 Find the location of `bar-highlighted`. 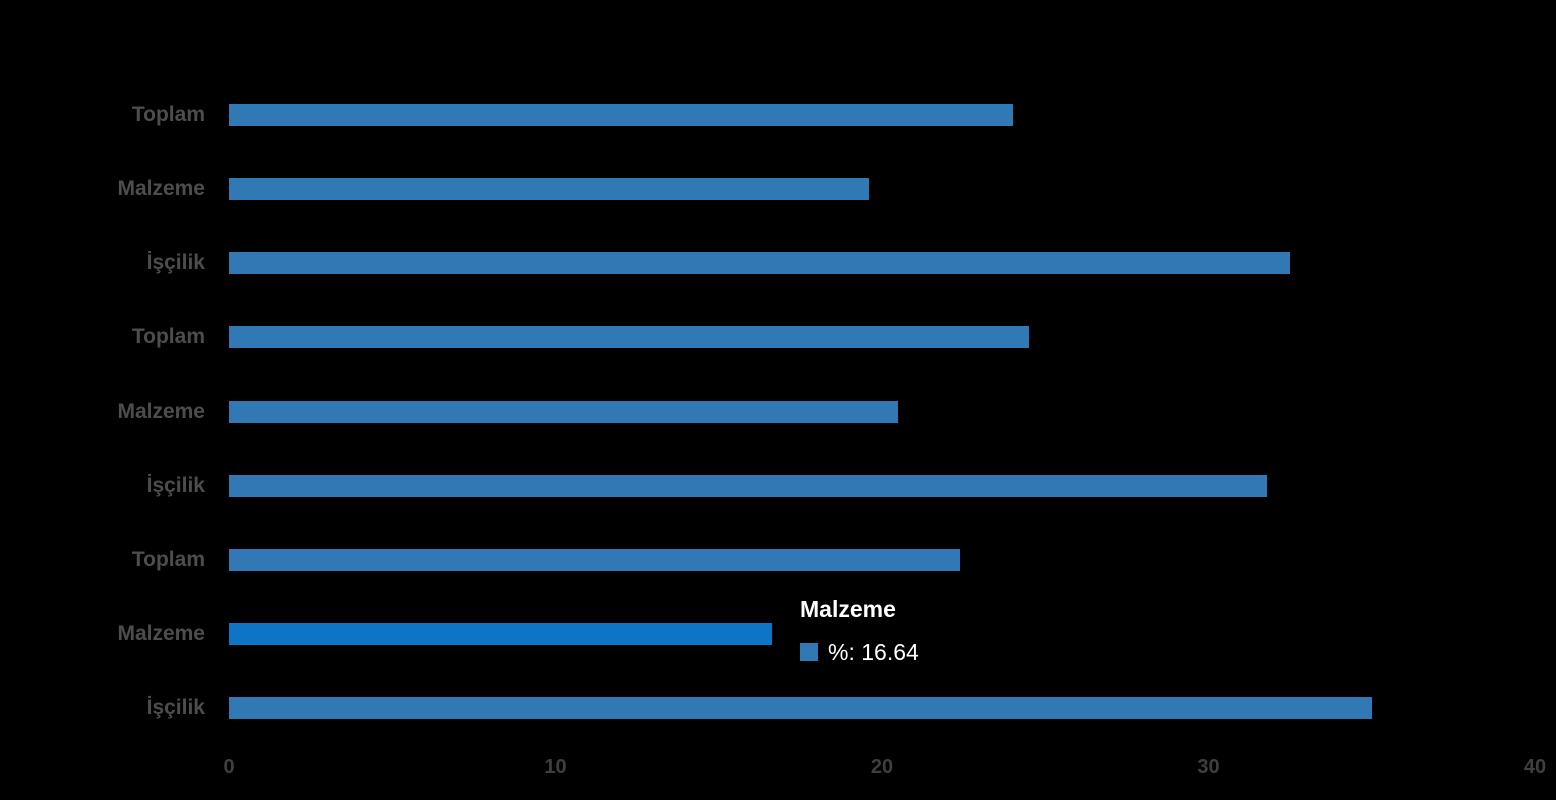

bar-highlighted is located at coordinates (501, 633).